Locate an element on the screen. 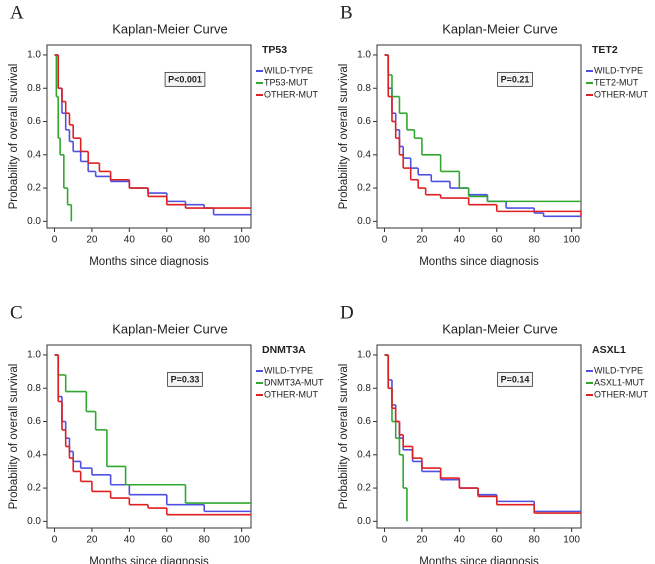  panel-label: C is located at coordinates (16, 312).